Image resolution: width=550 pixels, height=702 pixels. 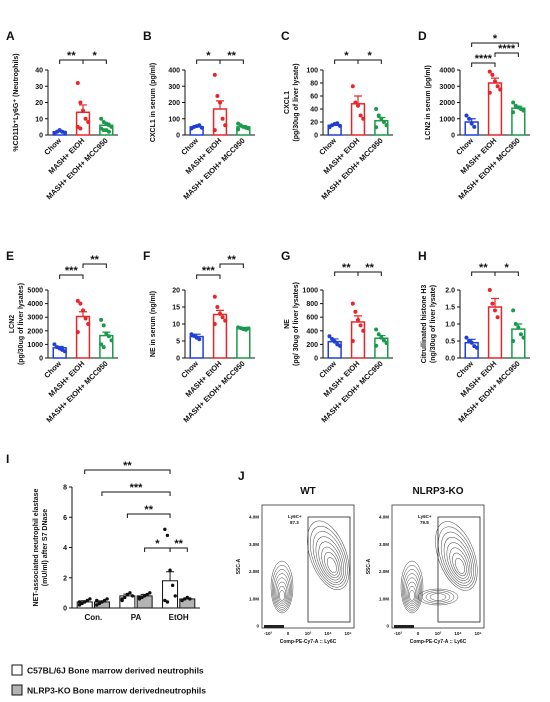 I want to click on y-tick-label: 6, so click(x=65, y=518).